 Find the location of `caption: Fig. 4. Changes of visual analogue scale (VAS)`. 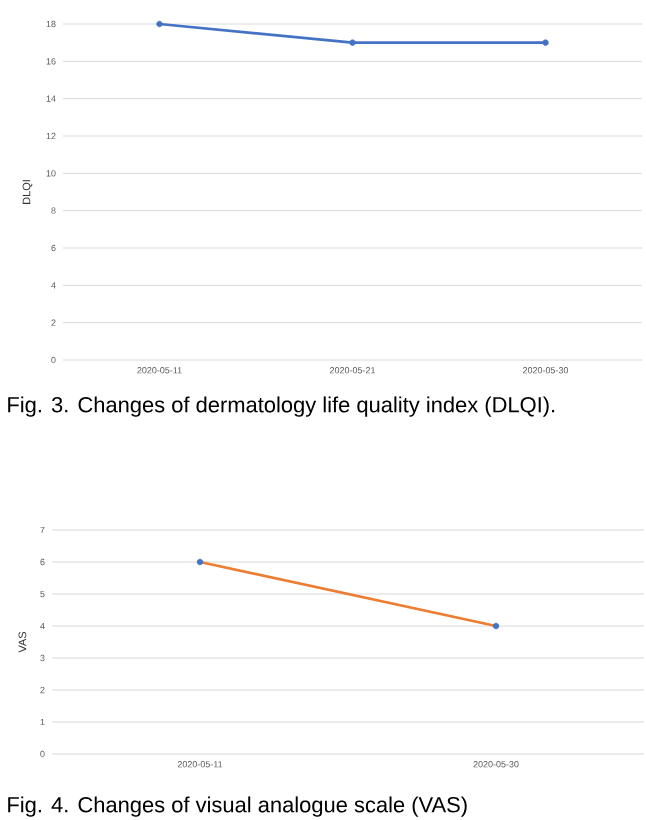

caption: Fig. 4. Changes of visual analogue scale (VAS) is located at coordinates (237, 806).